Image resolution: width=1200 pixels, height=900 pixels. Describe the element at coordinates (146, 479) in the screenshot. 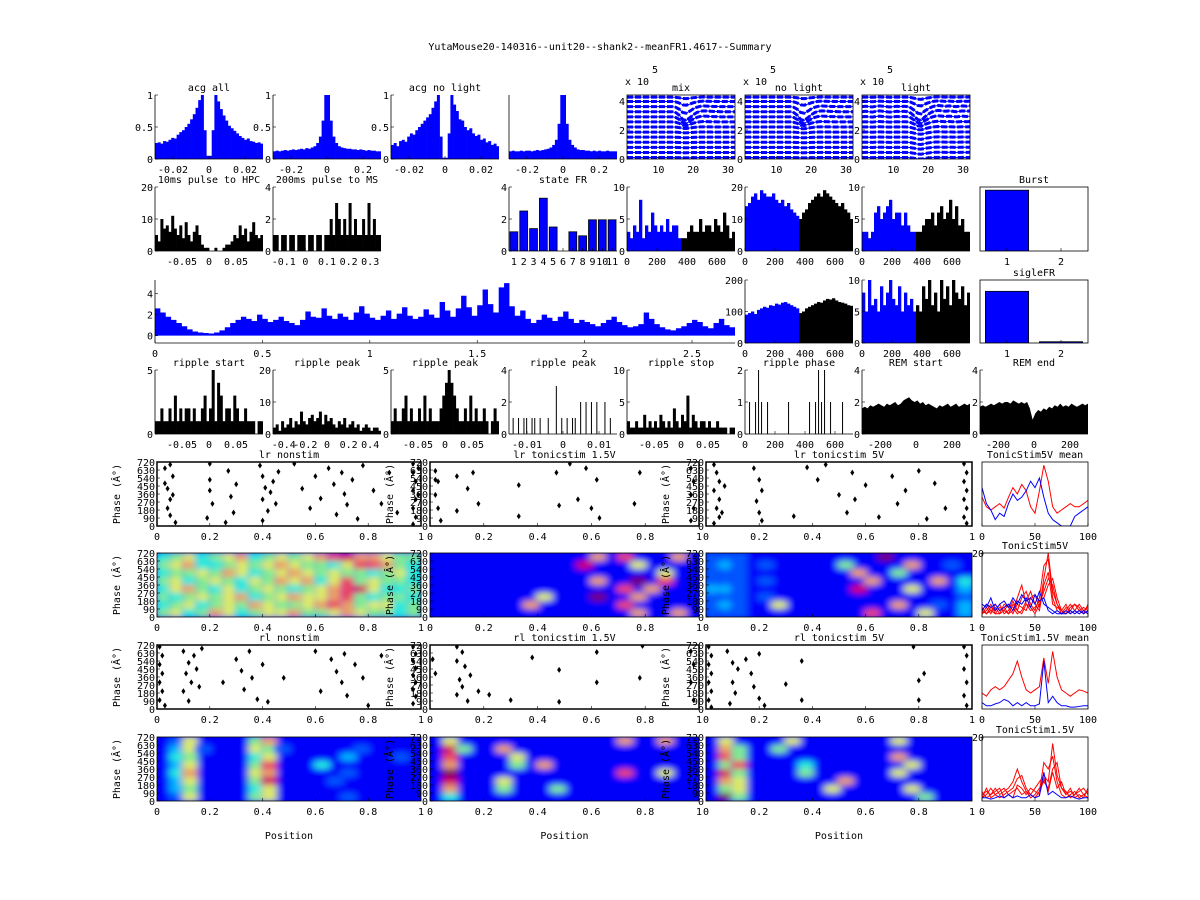

I see `y-tick-label: 540` at that location.